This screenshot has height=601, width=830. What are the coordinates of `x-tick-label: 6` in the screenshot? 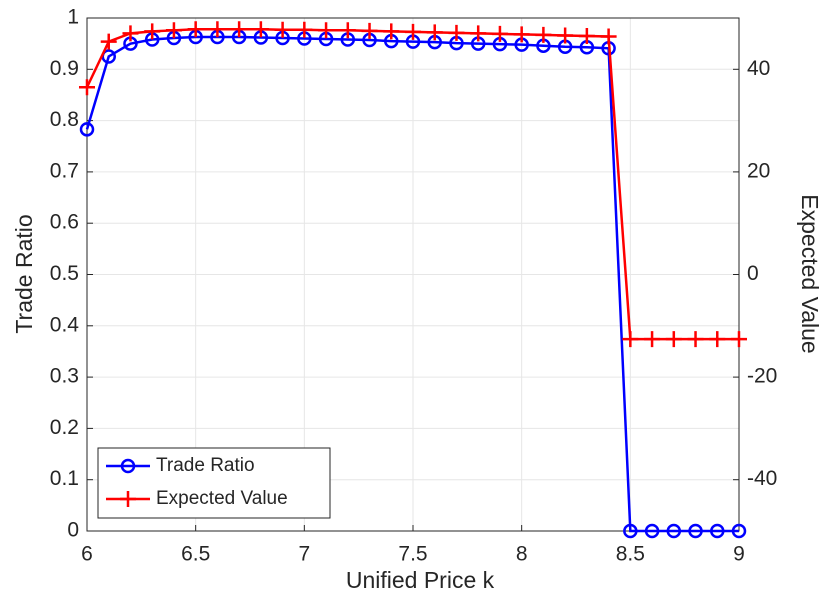 It's located at (87, 554).